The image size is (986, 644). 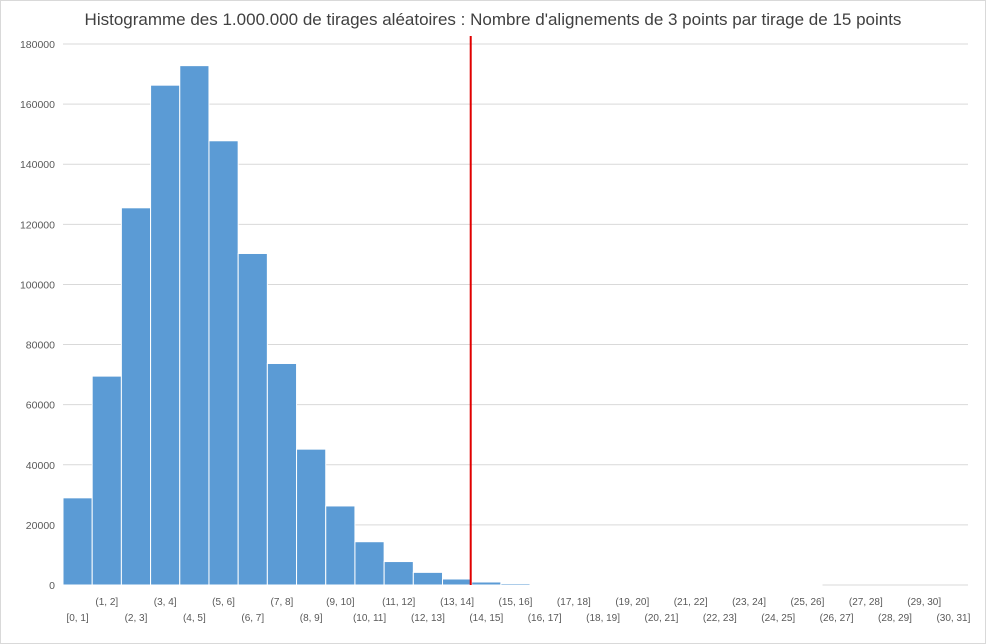 I want to click on x-tick-label: (15, 16], so click(x=516, y=602).